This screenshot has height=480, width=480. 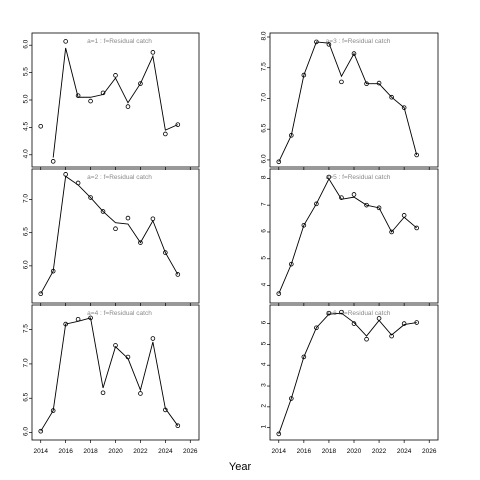 What do you see at coordinates (26, 71) in the screenshot?
I see `y-tick-label: 5.5` at bounding box center [26, 71].